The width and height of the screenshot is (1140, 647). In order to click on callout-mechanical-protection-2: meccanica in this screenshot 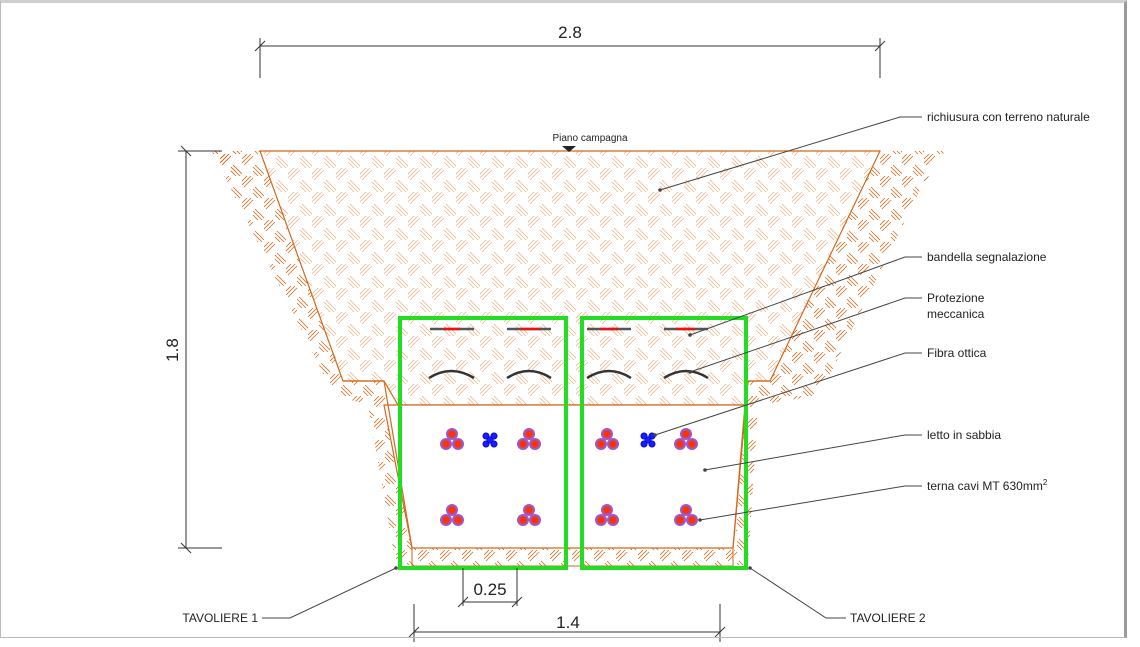, I will do `click(956, 314)`.